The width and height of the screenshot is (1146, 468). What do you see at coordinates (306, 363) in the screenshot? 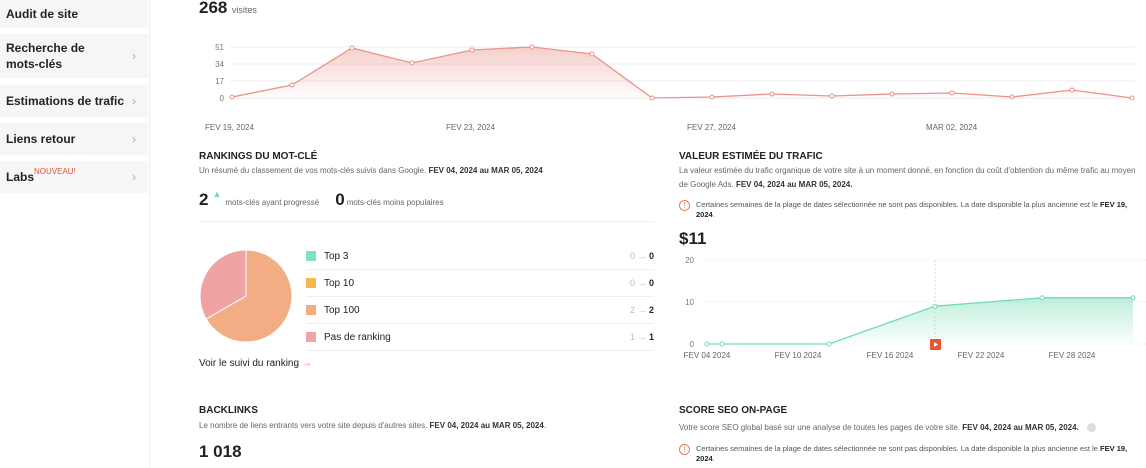
I see `arrow-right-icon: →` at bounding box center [306, 363].